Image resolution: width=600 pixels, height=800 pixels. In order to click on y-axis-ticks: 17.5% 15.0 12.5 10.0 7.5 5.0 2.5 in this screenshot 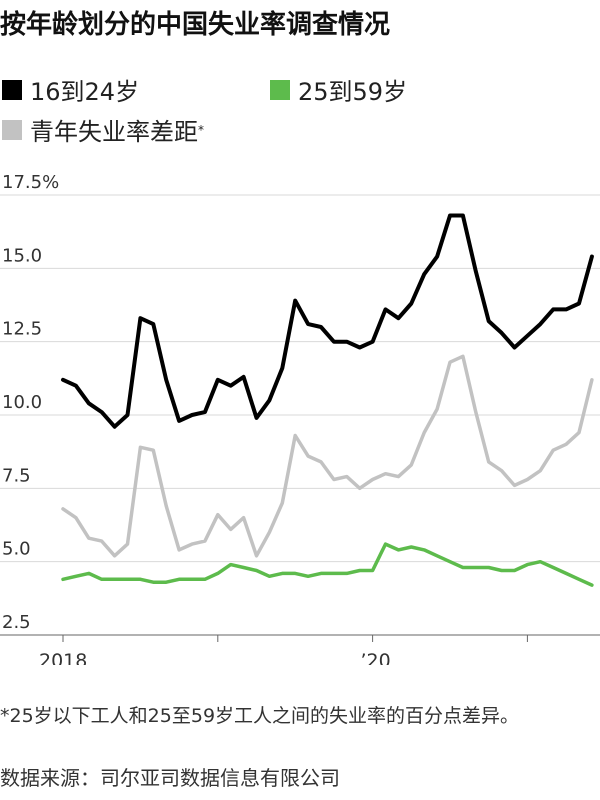, I will do `click(30, 402)`.